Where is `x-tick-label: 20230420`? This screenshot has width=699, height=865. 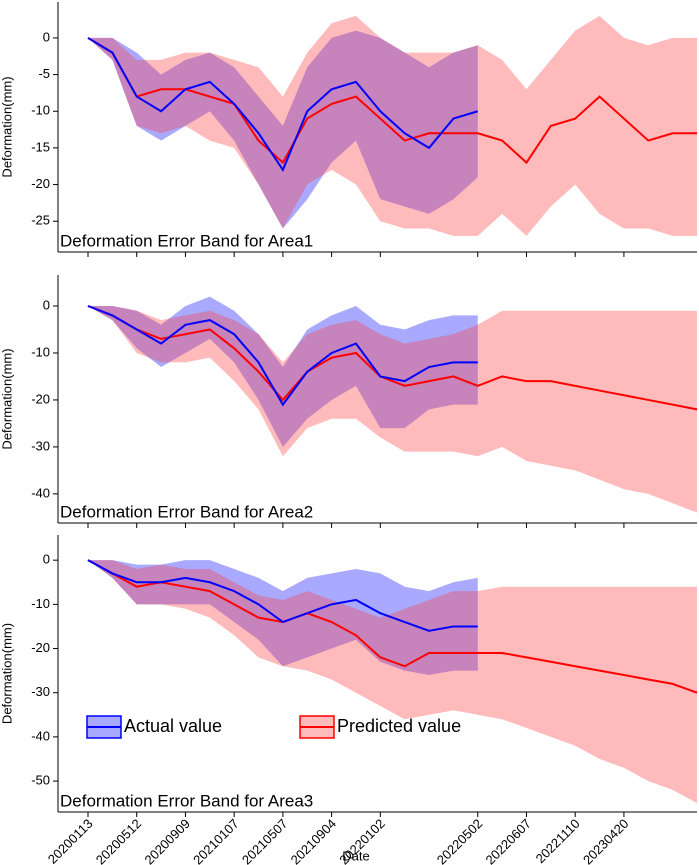 x-tick-label: 20230420 is located at coordinates (606, 840).